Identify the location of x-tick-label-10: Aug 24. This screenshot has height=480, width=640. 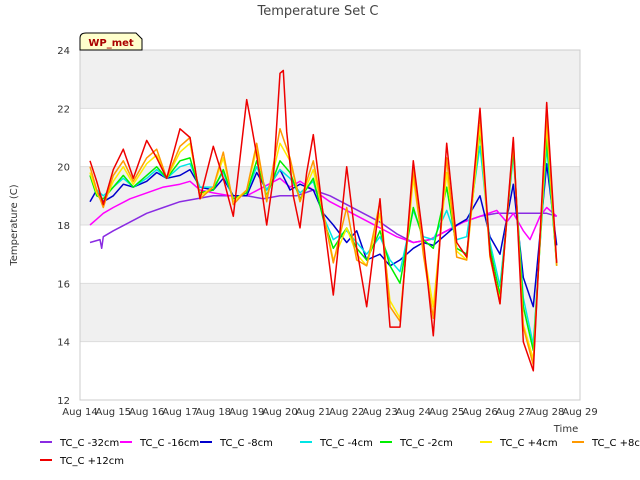
(413, 412).